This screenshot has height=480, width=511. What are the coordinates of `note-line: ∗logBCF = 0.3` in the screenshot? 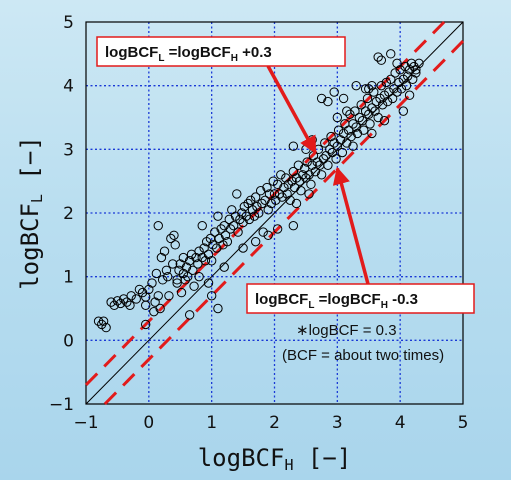 It's located at (346, 330).